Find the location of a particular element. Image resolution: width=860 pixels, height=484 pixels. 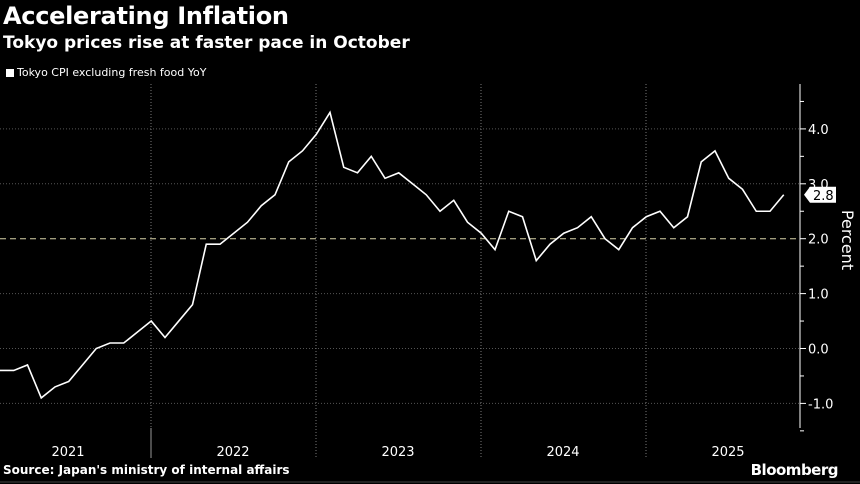

x-tick-label: 2023 is located at coordinates (397, 452).